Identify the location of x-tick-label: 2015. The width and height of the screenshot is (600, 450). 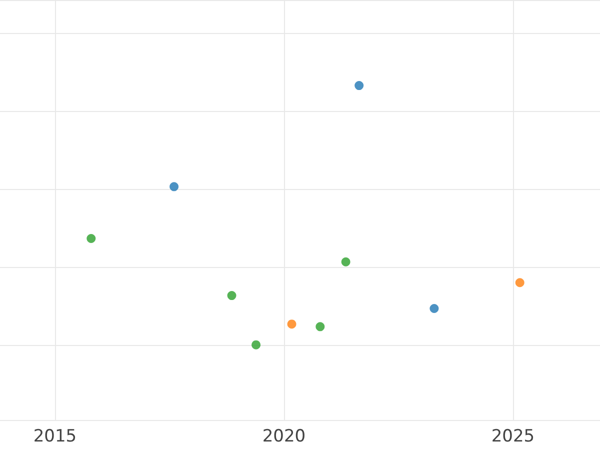
(55, 436).